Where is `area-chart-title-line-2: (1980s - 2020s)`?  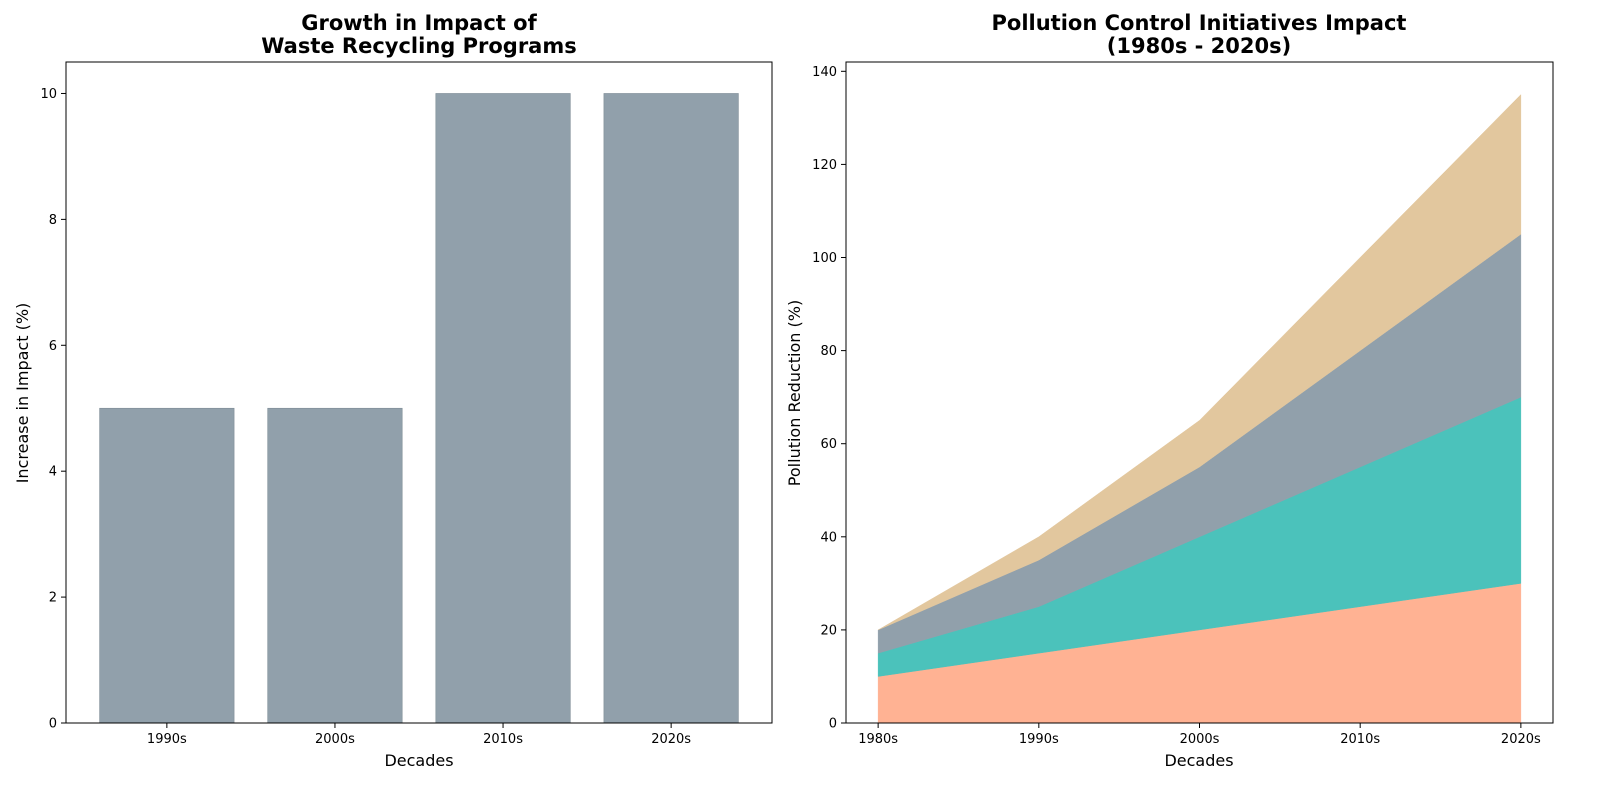 area-chart-title-line-2: (1980s - 2020s) is located at coordinates (1199, 46).